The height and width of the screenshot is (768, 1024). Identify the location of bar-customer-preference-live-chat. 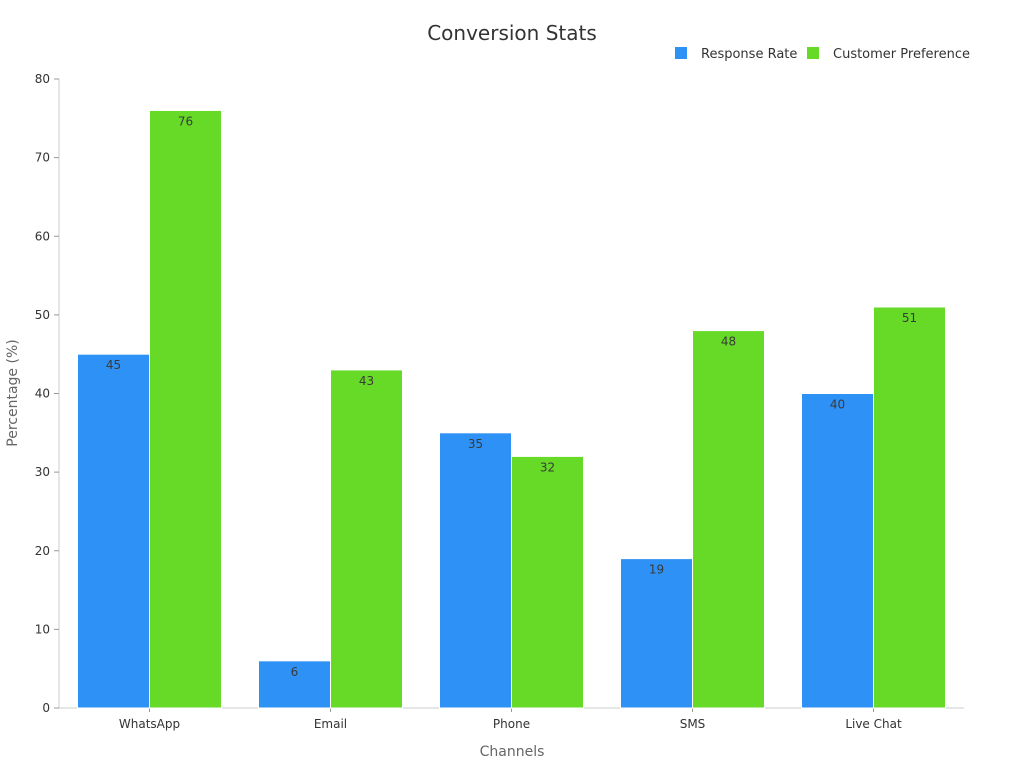
(909, 507).